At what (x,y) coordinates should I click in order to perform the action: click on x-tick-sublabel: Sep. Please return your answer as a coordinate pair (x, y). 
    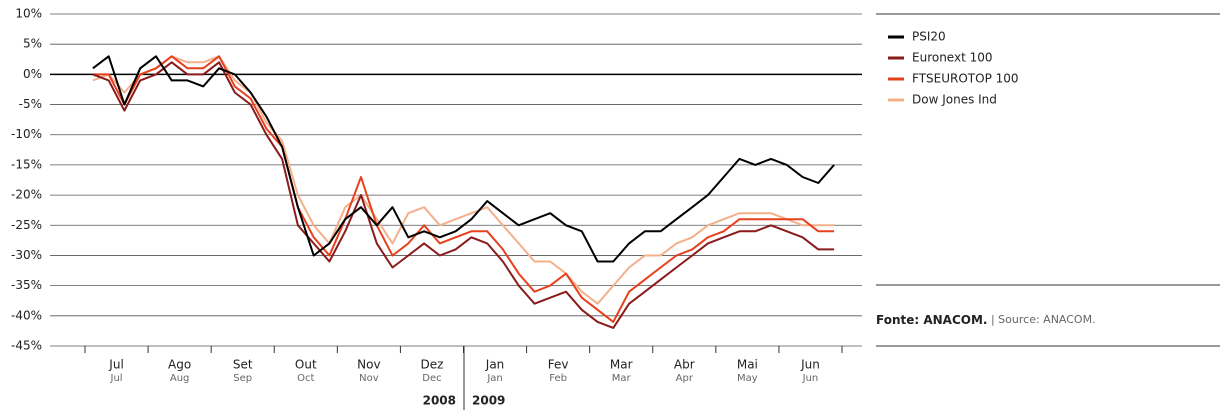
    Looking at the image, I should click on (242, 378).